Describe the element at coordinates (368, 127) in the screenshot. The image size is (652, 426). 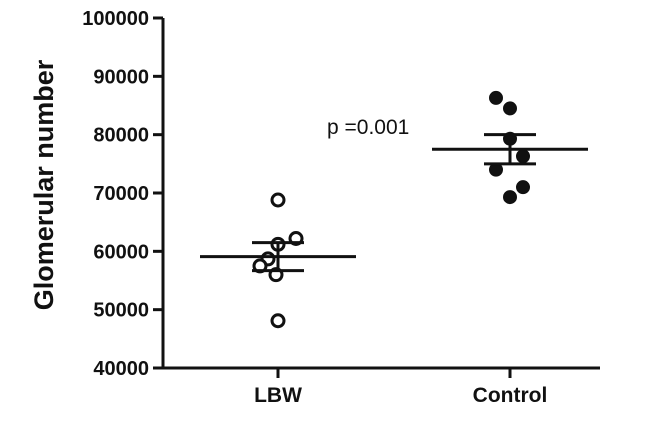
I see `p-value-annotation: p =0.001` at that location.